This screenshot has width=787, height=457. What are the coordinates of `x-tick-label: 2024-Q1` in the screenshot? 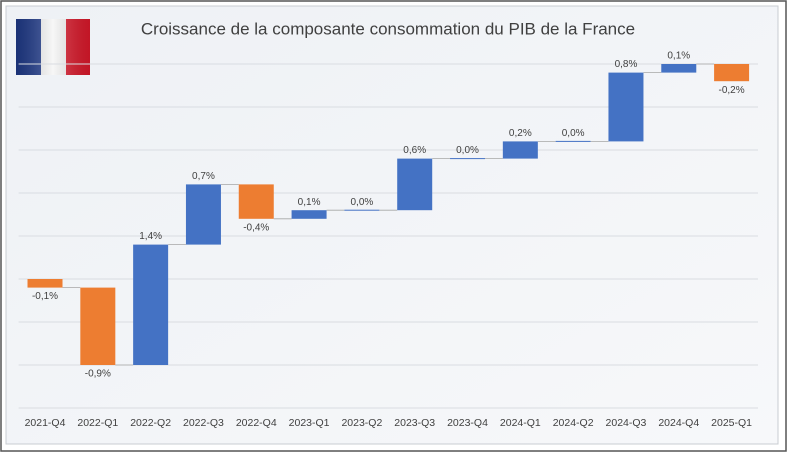 It's located at (520, 423).